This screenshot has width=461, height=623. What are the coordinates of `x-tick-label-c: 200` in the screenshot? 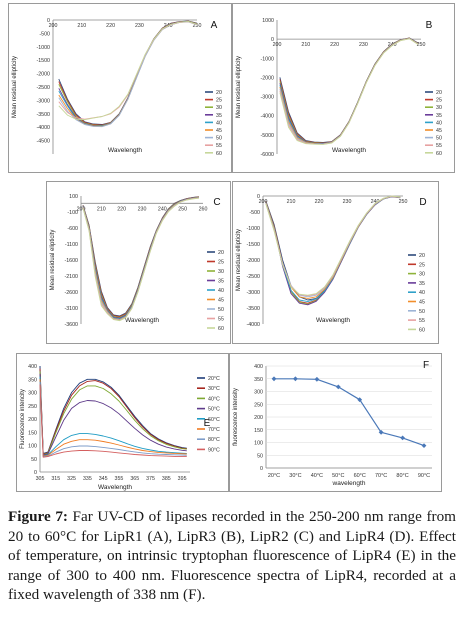 It's located at (81, 209).